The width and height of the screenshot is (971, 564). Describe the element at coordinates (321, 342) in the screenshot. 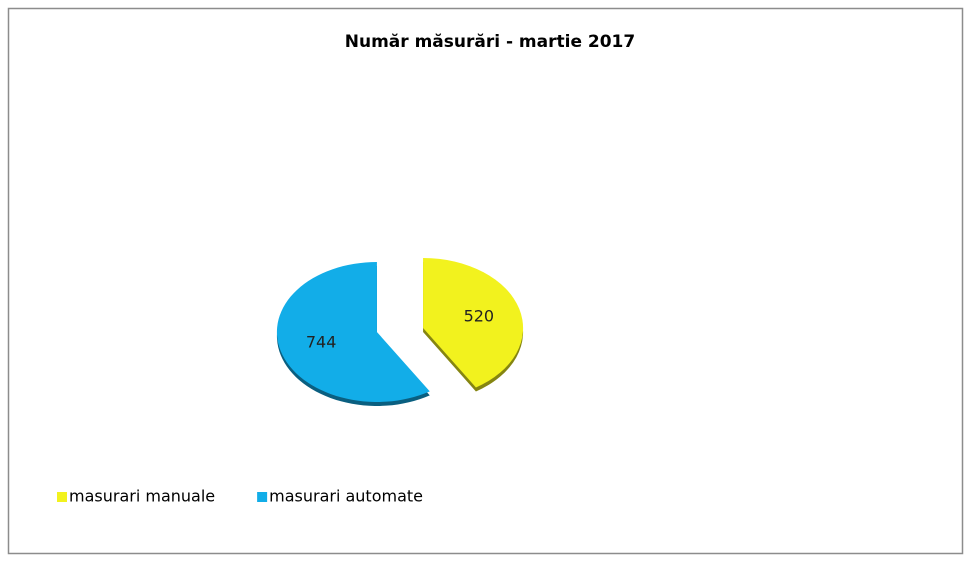

I see `data-label: 744` at that location.